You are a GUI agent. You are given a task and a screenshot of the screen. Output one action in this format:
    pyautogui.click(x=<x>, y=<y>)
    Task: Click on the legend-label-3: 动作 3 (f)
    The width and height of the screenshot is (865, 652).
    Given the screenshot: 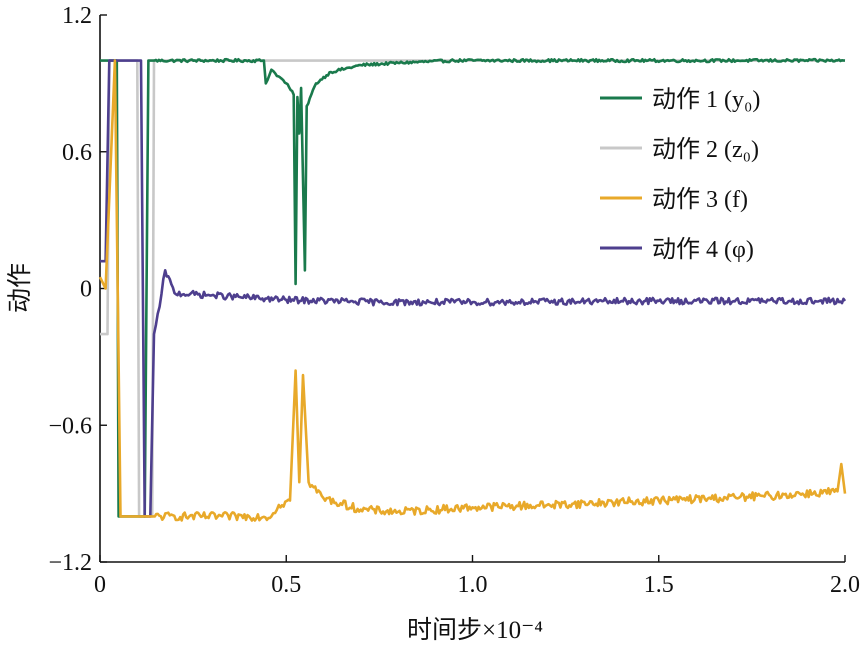 What is the action you would take?
    pyautogui.click(x=700, y=199)
    